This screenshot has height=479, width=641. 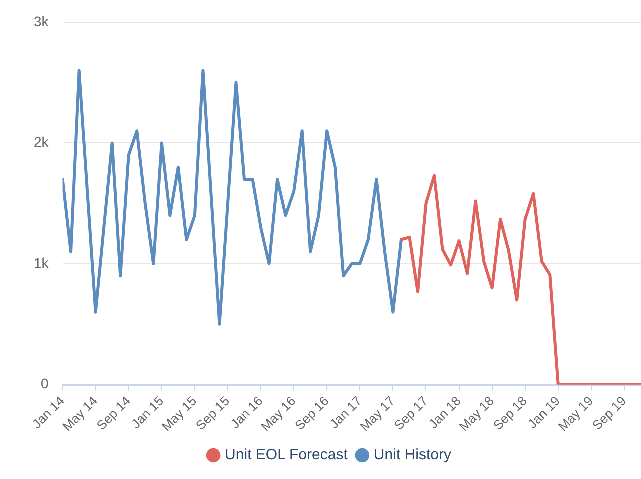 What do you see at coordinates (413, 455) in the screenshot?
I see `legend-label: Unit History` at bounding box center [413, 455].